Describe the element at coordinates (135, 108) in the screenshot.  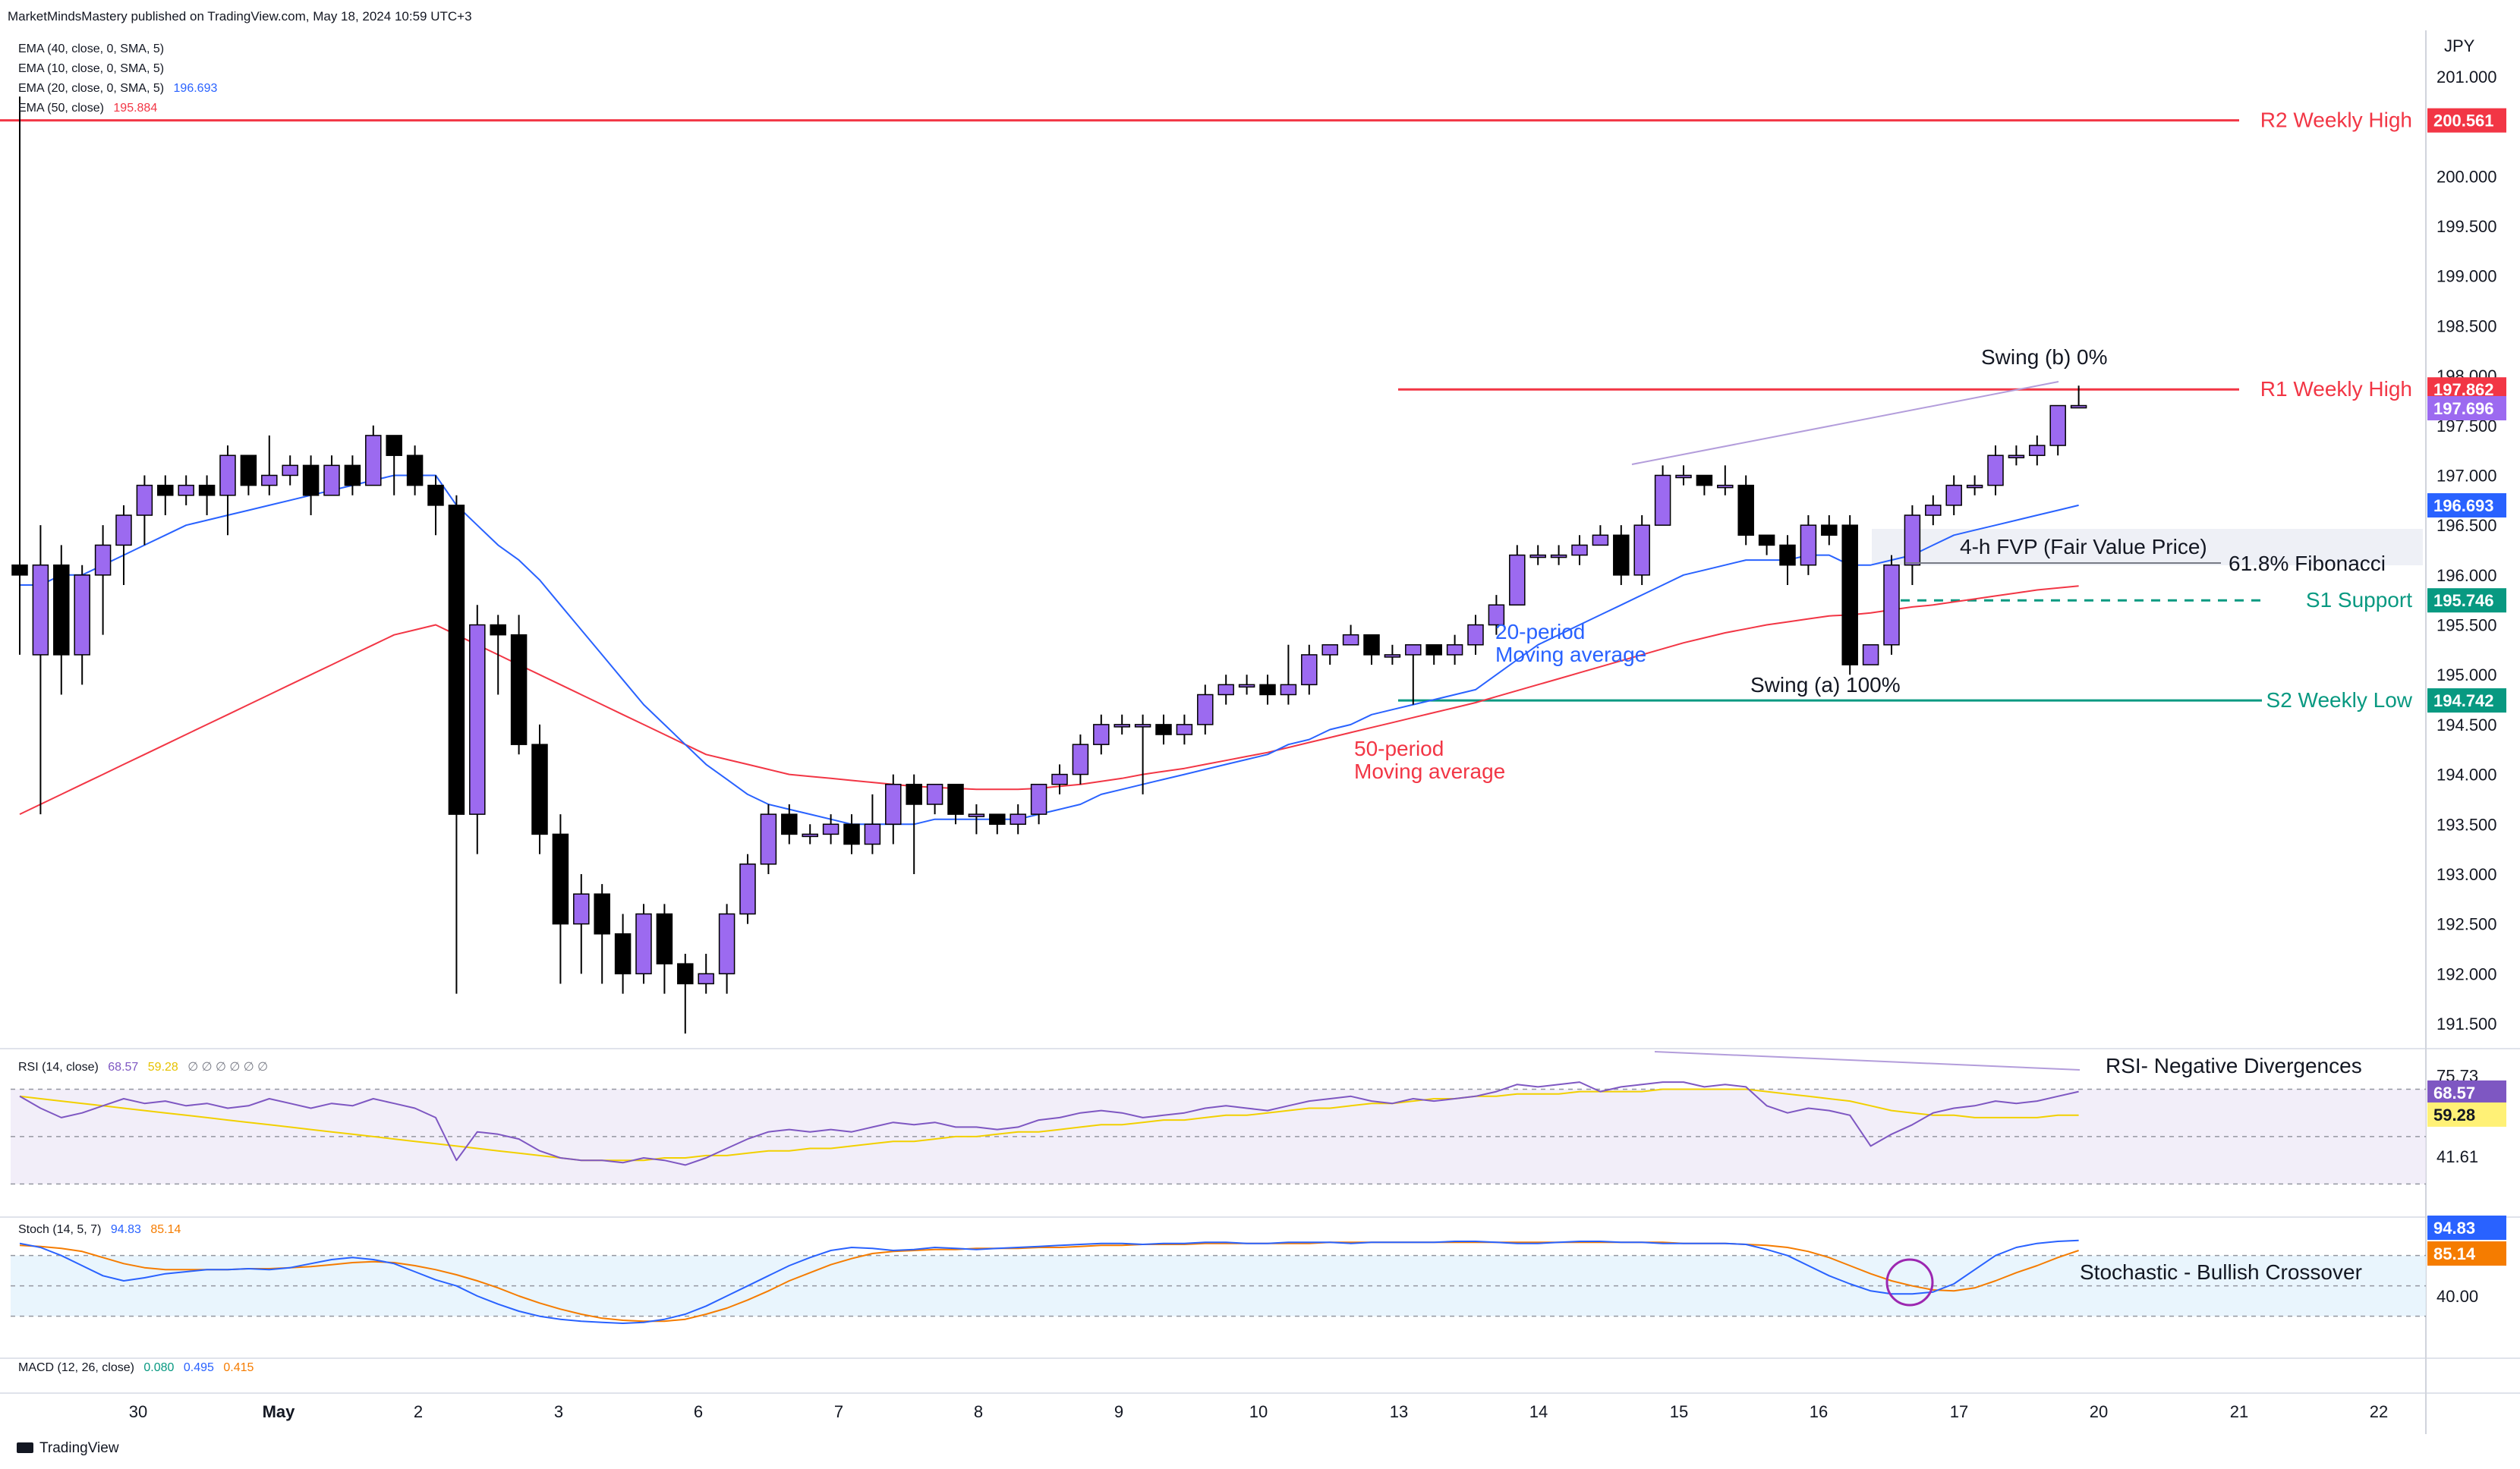
I see `legend-ema50-value: 195.884` at that location.